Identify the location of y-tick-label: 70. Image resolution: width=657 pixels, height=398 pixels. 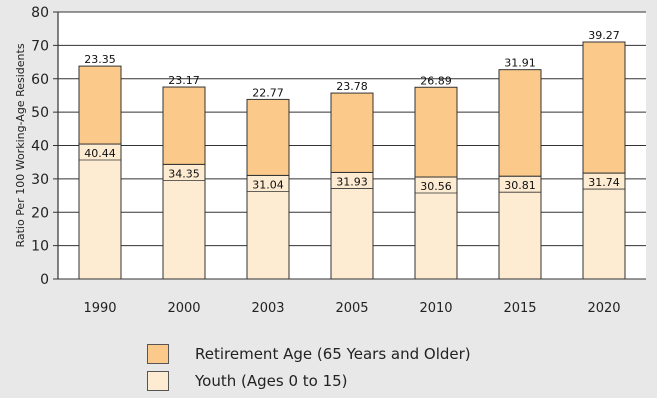
(40, 46).